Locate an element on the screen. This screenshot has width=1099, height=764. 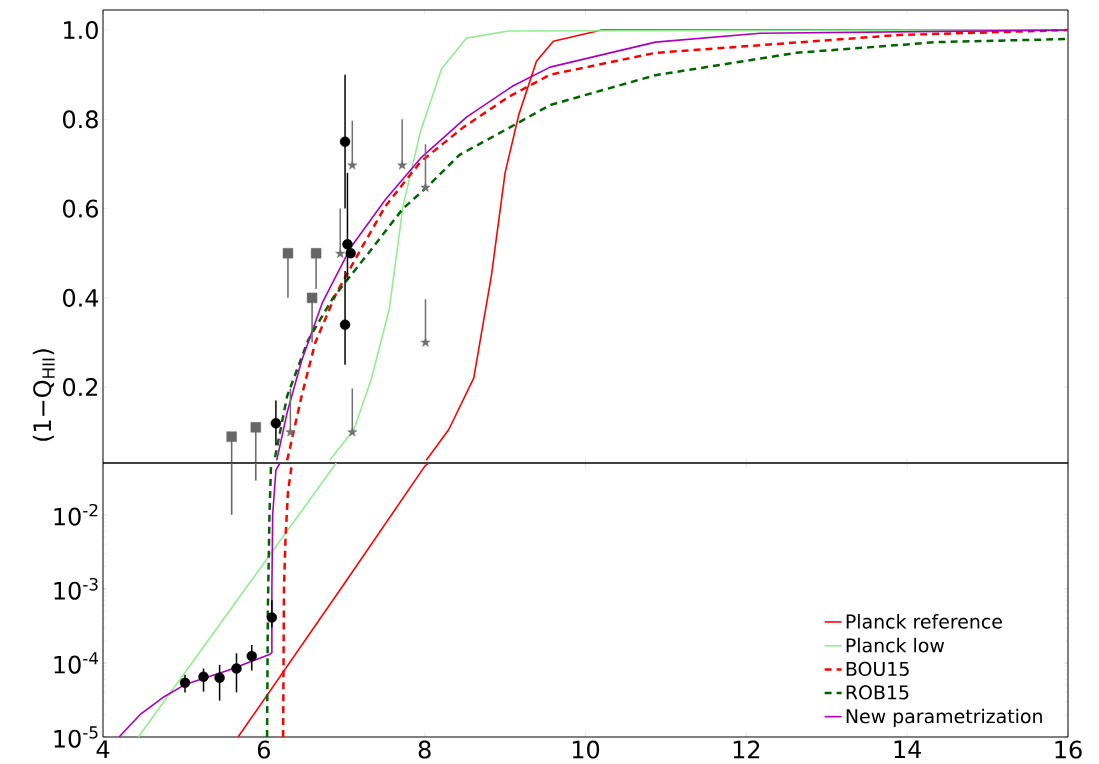
y-tick-label: 10$^{-2}$ is located at coordinates (76, 514).